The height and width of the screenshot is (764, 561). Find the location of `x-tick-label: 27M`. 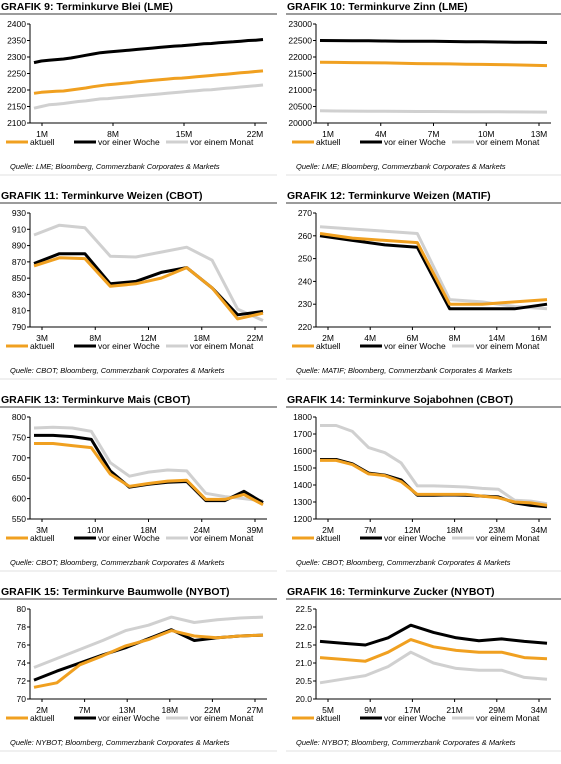

x-tick-label: 27M is located at coordinates (255, 710).